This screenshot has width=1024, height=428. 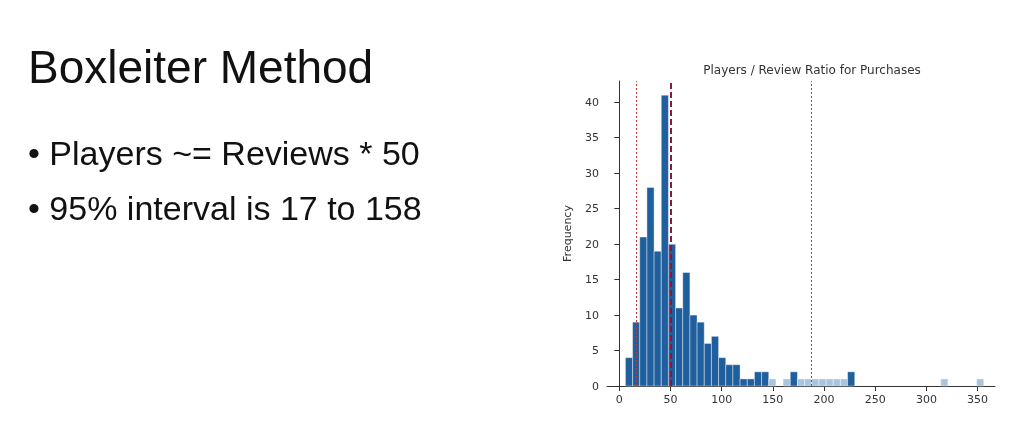 I want to click on x-tick-label: 0, so click(x=619, y=399).